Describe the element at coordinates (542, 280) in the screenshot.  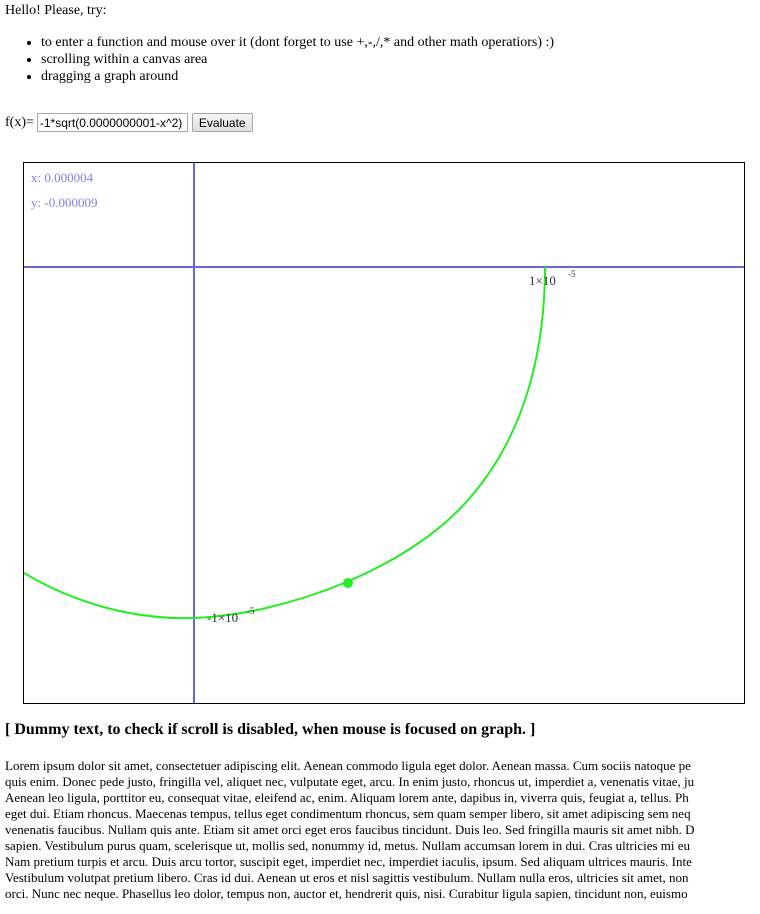
I see `x-tick-label: 1×10` at that location.